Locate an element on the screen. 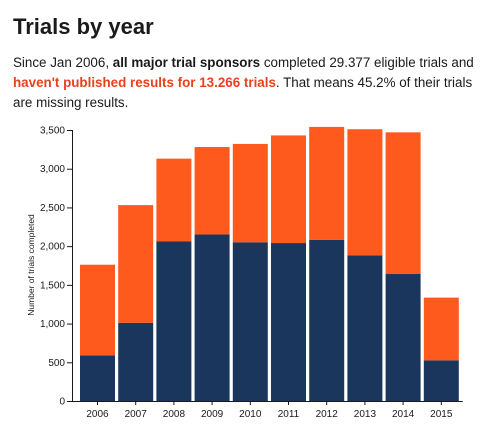 The image size is (500, 433). x-axis: 2006 2007 2008 2009 2010 2011 2012 2013 2014 2015 is located at coordinates (267, 410).